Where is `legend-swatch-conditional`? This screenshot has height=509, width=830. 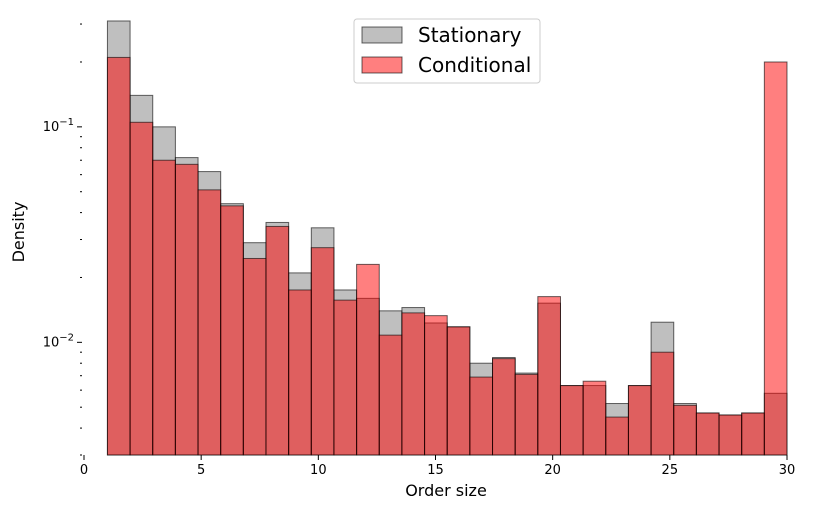 legend-swatch-conditional is located at coordinates (382, 65).